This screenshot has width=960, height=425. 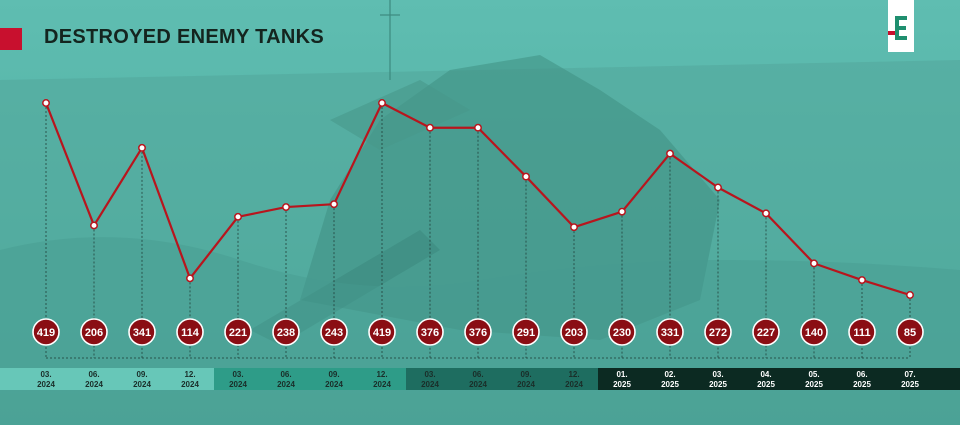 I want to click on x-tick-label: 02., so click(x=669, y=374).